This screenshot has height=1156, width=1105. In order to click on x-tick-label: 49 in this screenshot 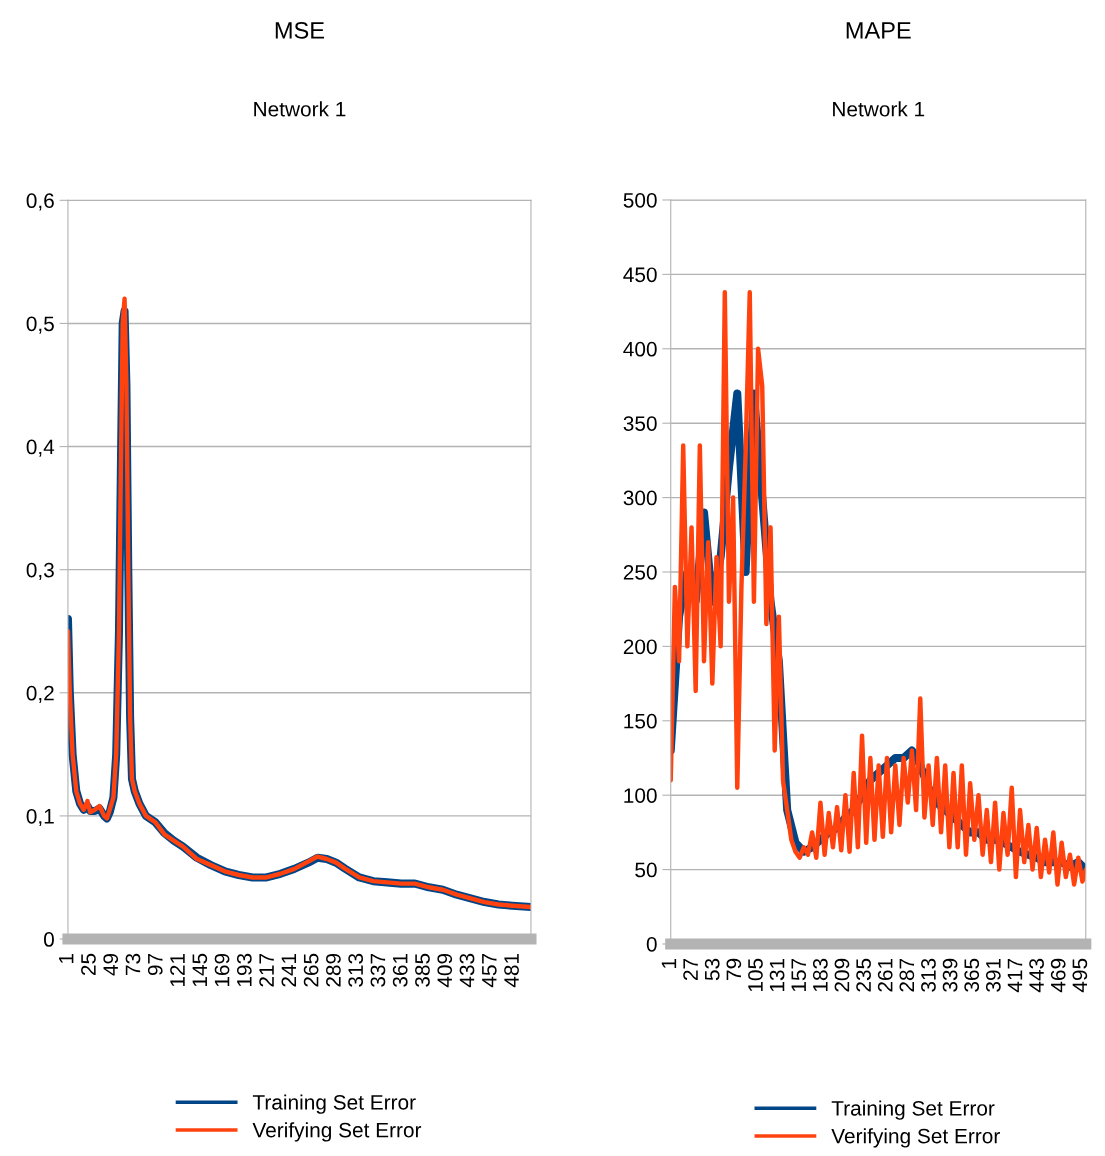, I will do `click(111, 964)`.